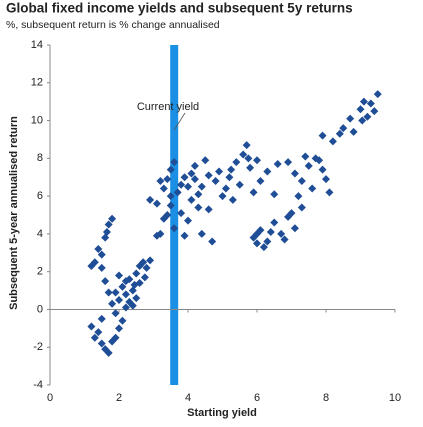  Describe the element at coordinates (14, 213) in the screenshot. I see `y-axis-label: Subsequent 5-year annualised return` at that location.